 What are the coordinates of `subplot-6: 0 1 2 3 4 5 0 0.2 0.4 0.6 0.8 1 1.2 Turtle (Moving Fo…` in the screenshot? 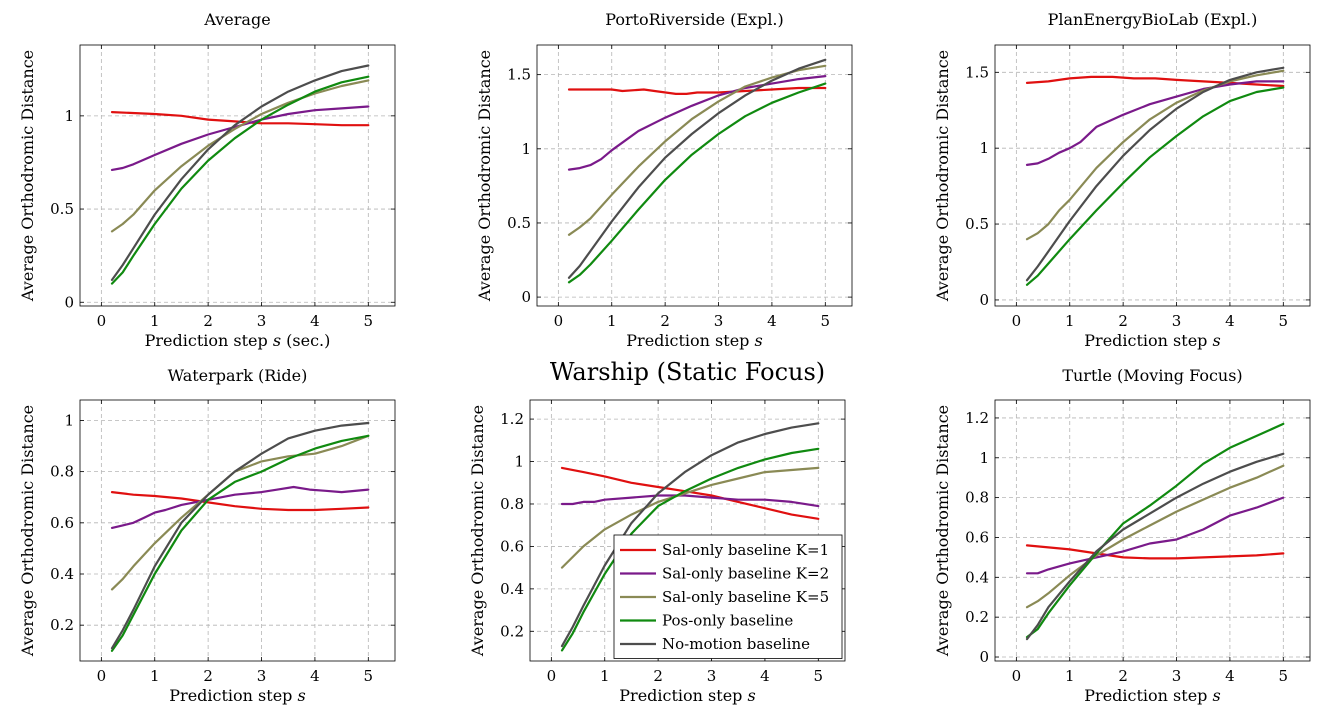 It's located at (1122, 535).